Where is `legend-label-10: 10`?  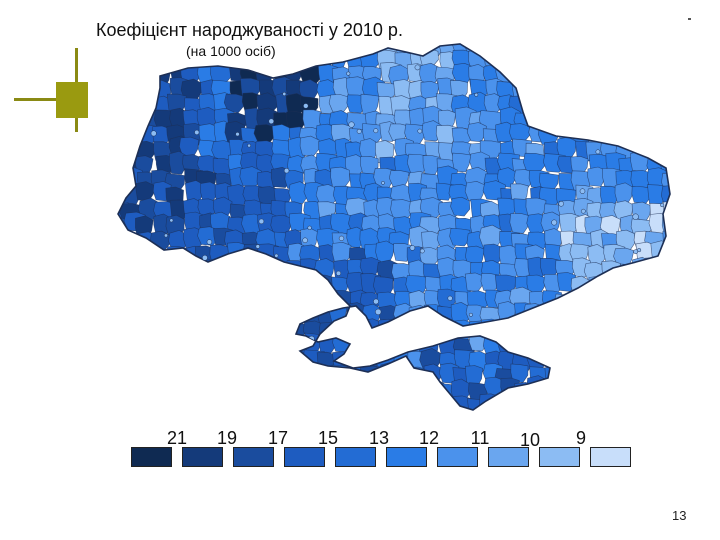
legend-label-10: 10 is located at coordinates (530, 440).